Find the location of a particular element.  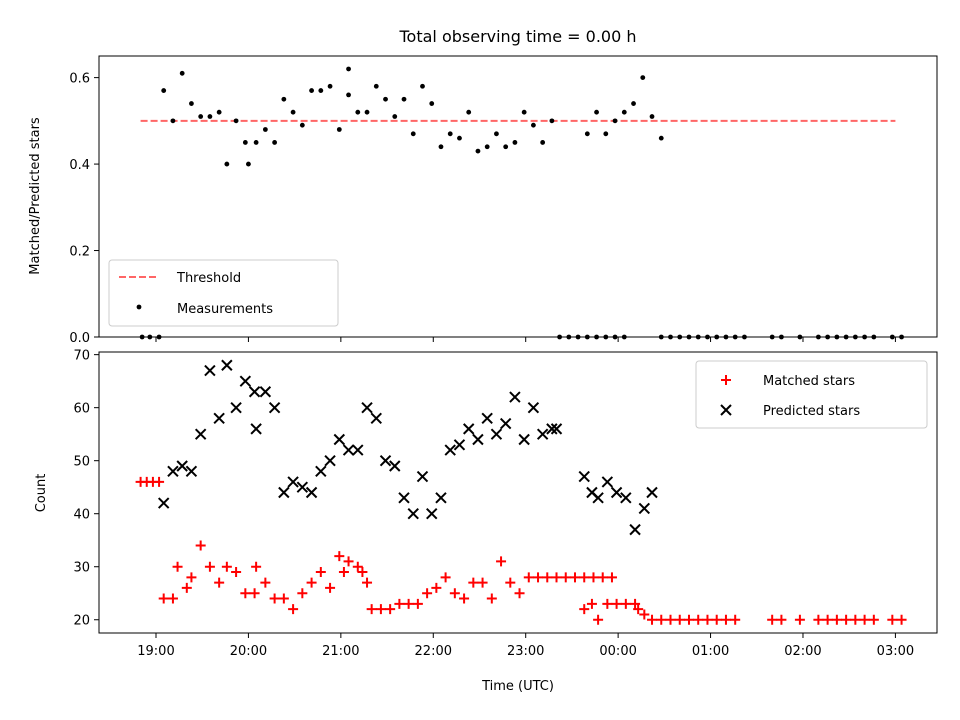

x-tick-label: 22:00 is located at coordinates (433, 651).